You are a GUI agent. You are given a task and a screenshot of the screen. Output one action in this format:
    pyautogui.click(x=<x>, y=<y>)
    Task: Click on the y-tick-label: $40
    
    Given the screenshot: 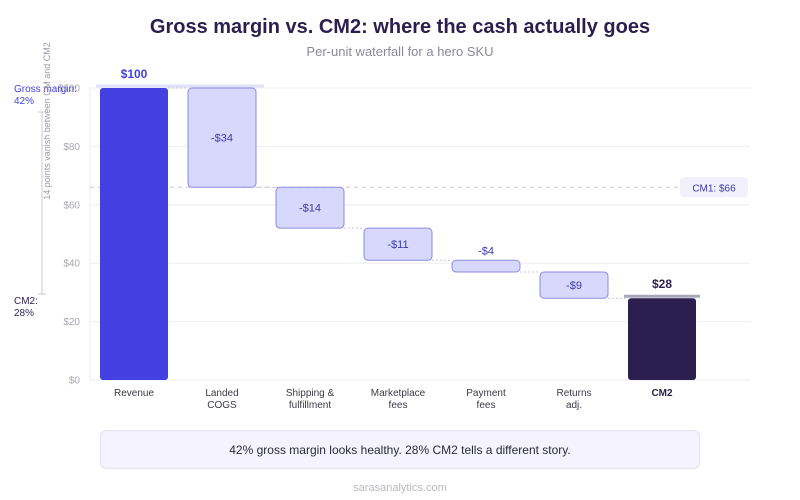 What is the action you would take?
    pyautogui.click(x=71, y=264)
    